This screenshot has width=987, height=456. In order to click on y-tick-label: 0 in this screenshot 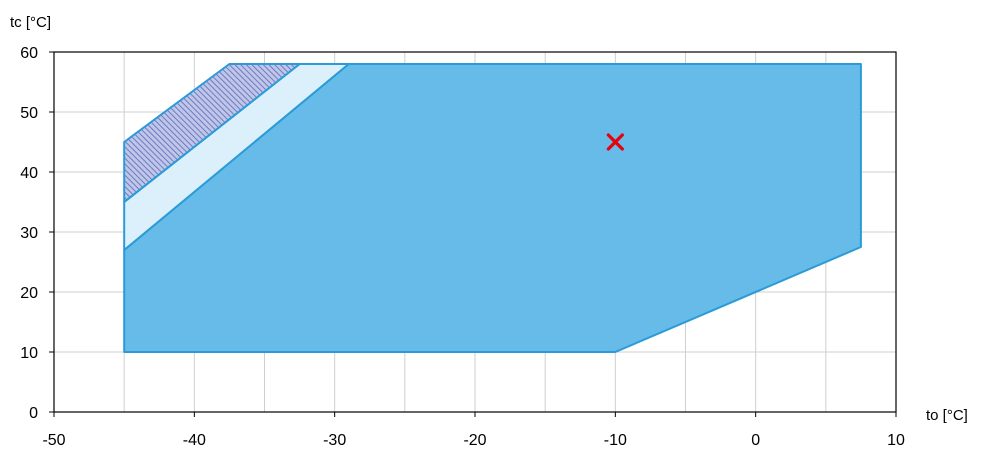, I will do `click(33, 413)`.